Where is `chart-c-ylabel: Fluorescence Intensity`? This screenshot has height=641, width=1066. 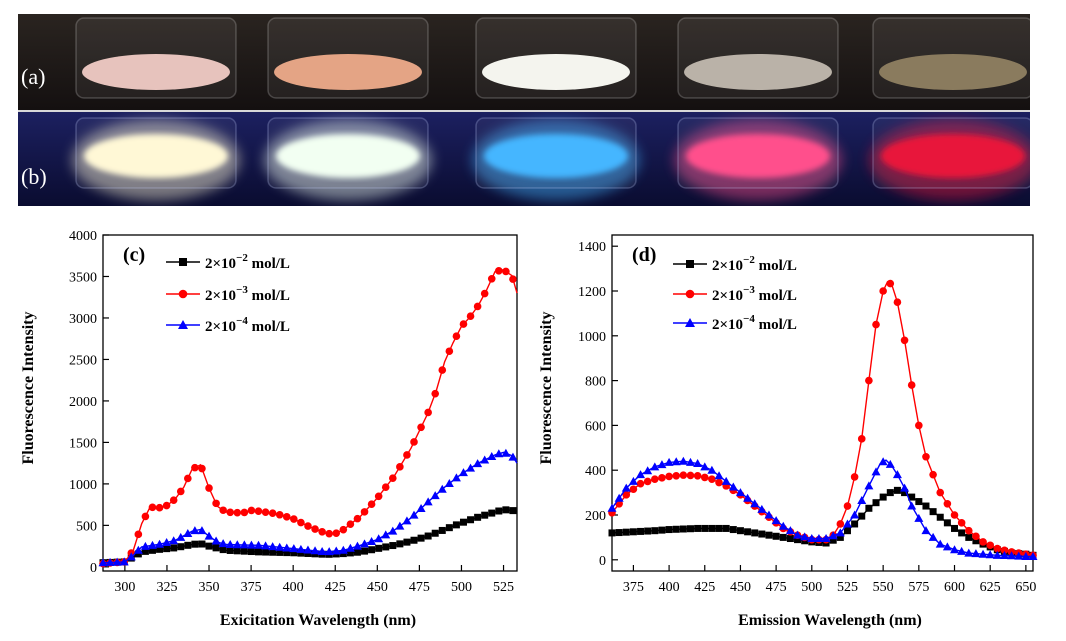
chart-c-ylabel: Fluorescence Intensity is located at coordinates (28, 387).